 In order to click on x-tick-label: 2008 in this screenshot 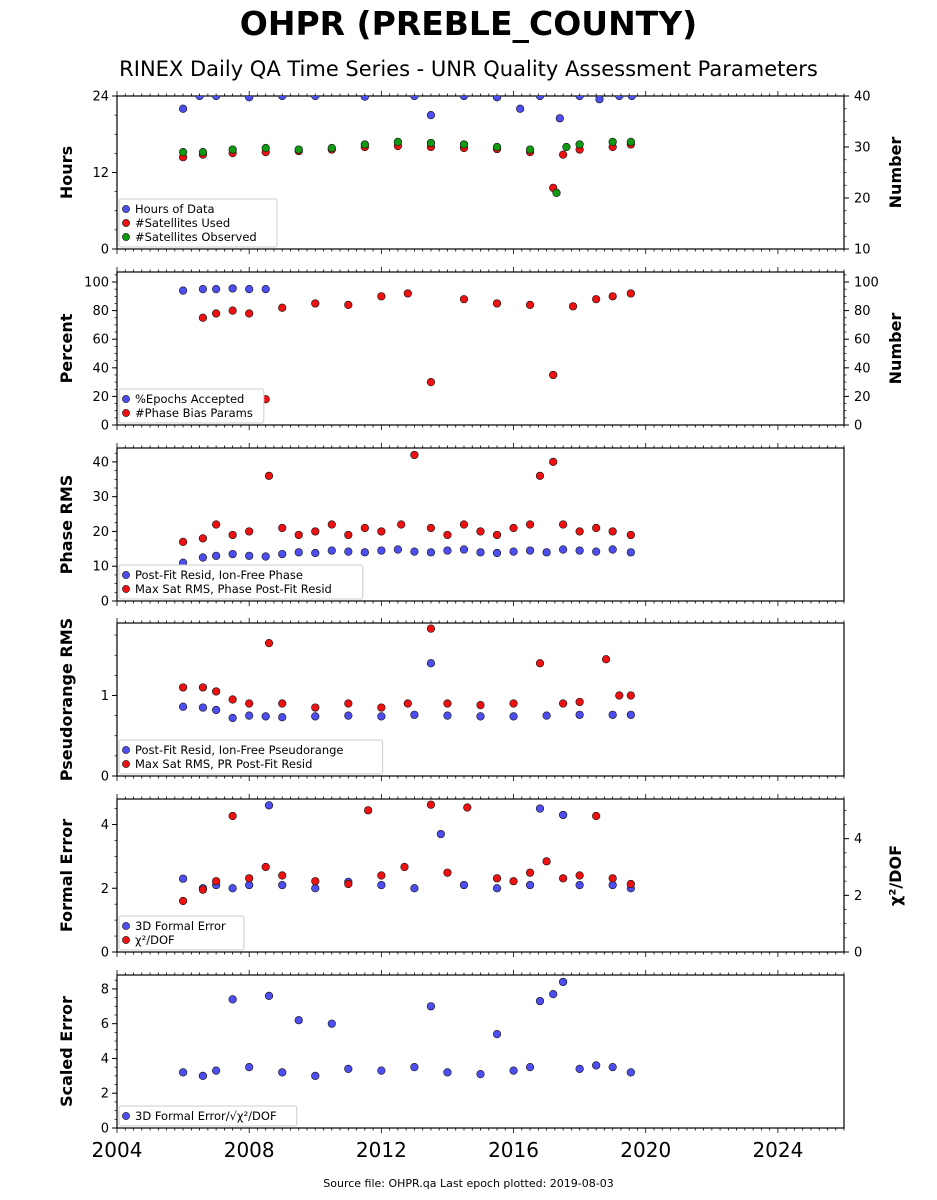, I will do `click(249, 1150)`.